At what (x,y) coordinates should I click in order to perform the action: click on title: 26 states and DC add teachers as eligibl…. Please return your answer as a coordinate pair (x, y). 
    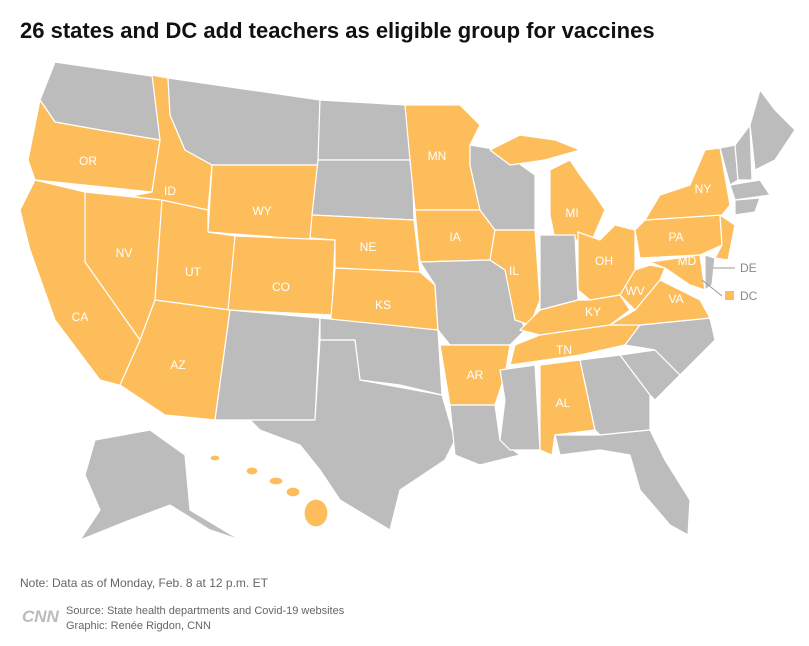
    Looking at the image, I should click on (337, 30).